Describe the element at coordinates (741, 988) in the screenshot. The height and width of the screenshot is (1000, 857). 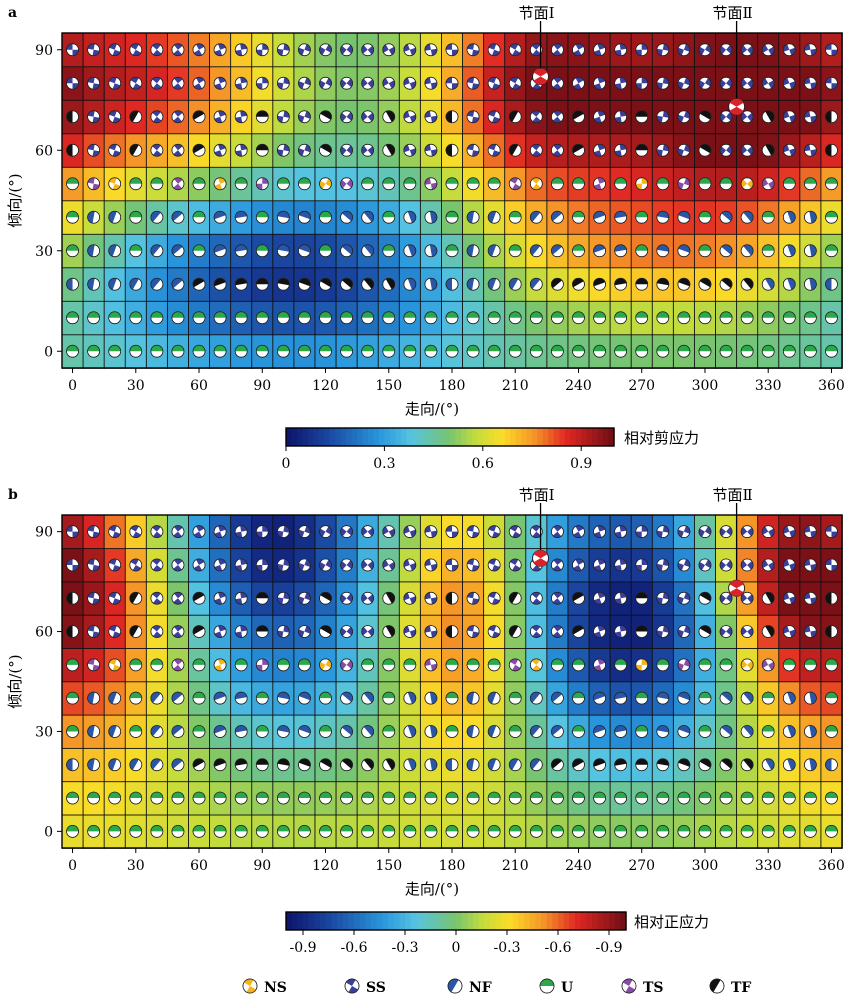
I see `legend-label: TF` at that location.